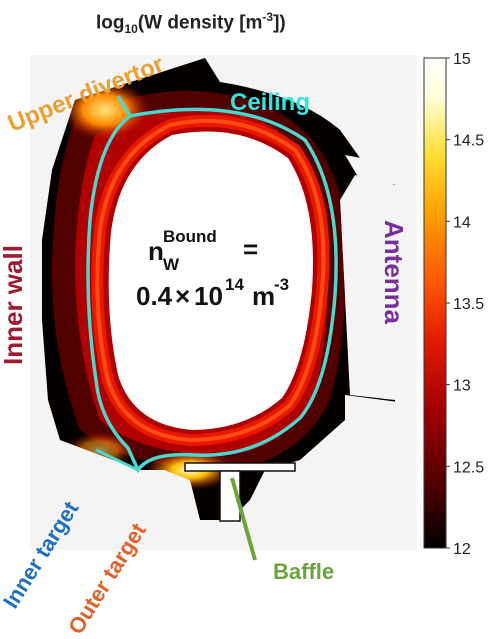 The image size is (499, 639). What do you see at coordinates (371, 407) in the screenshot?
I see `antenna-notch-lower` at bounding box center [371, 407].